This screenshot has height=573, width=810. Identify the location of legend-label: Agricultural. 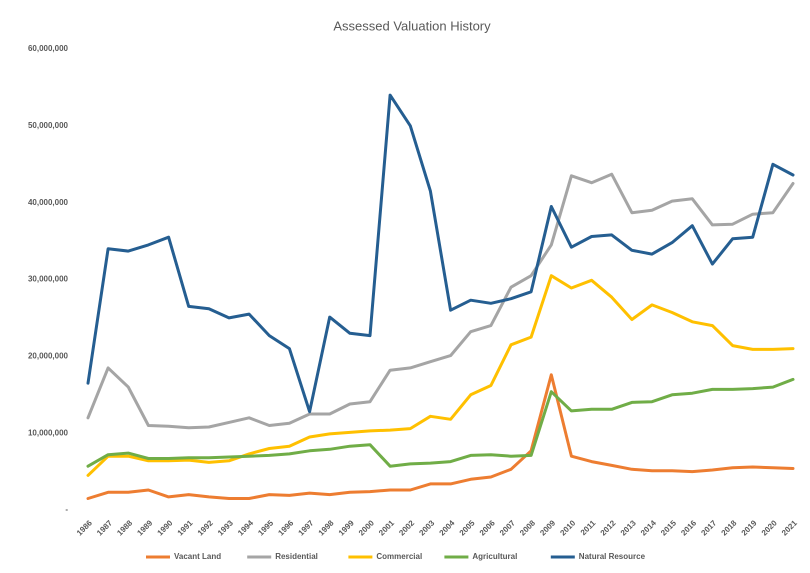
(494, 556).